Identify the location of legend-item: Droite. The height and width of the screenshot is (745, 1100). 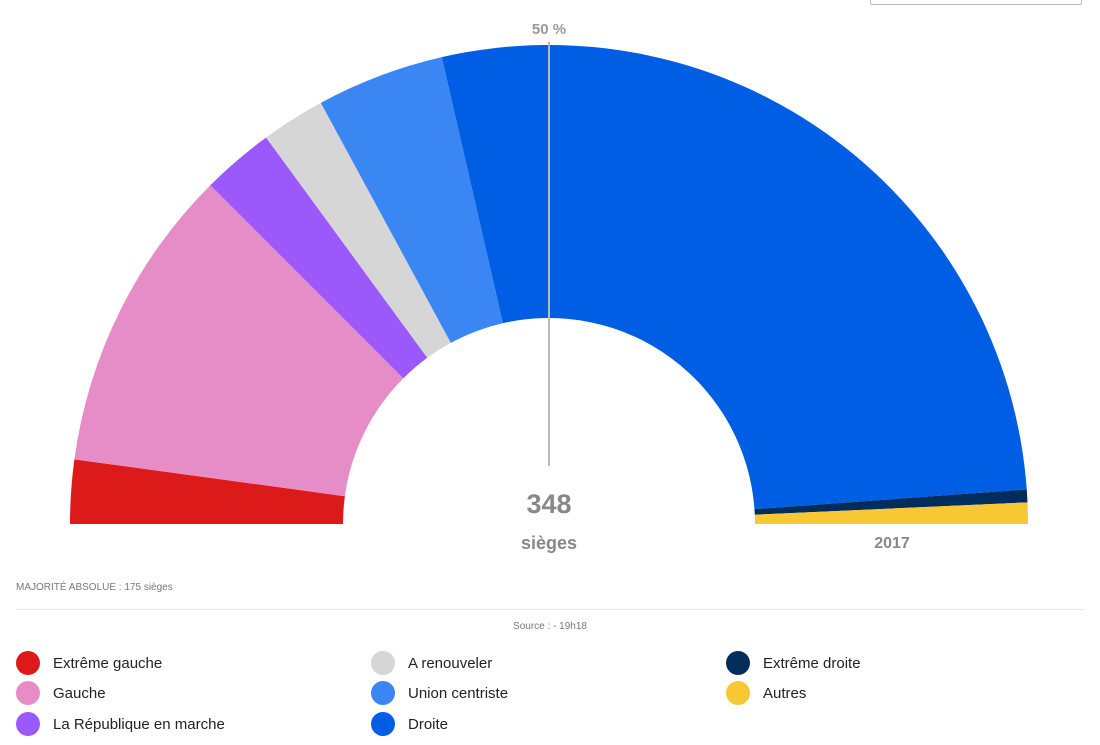
(409, 724).